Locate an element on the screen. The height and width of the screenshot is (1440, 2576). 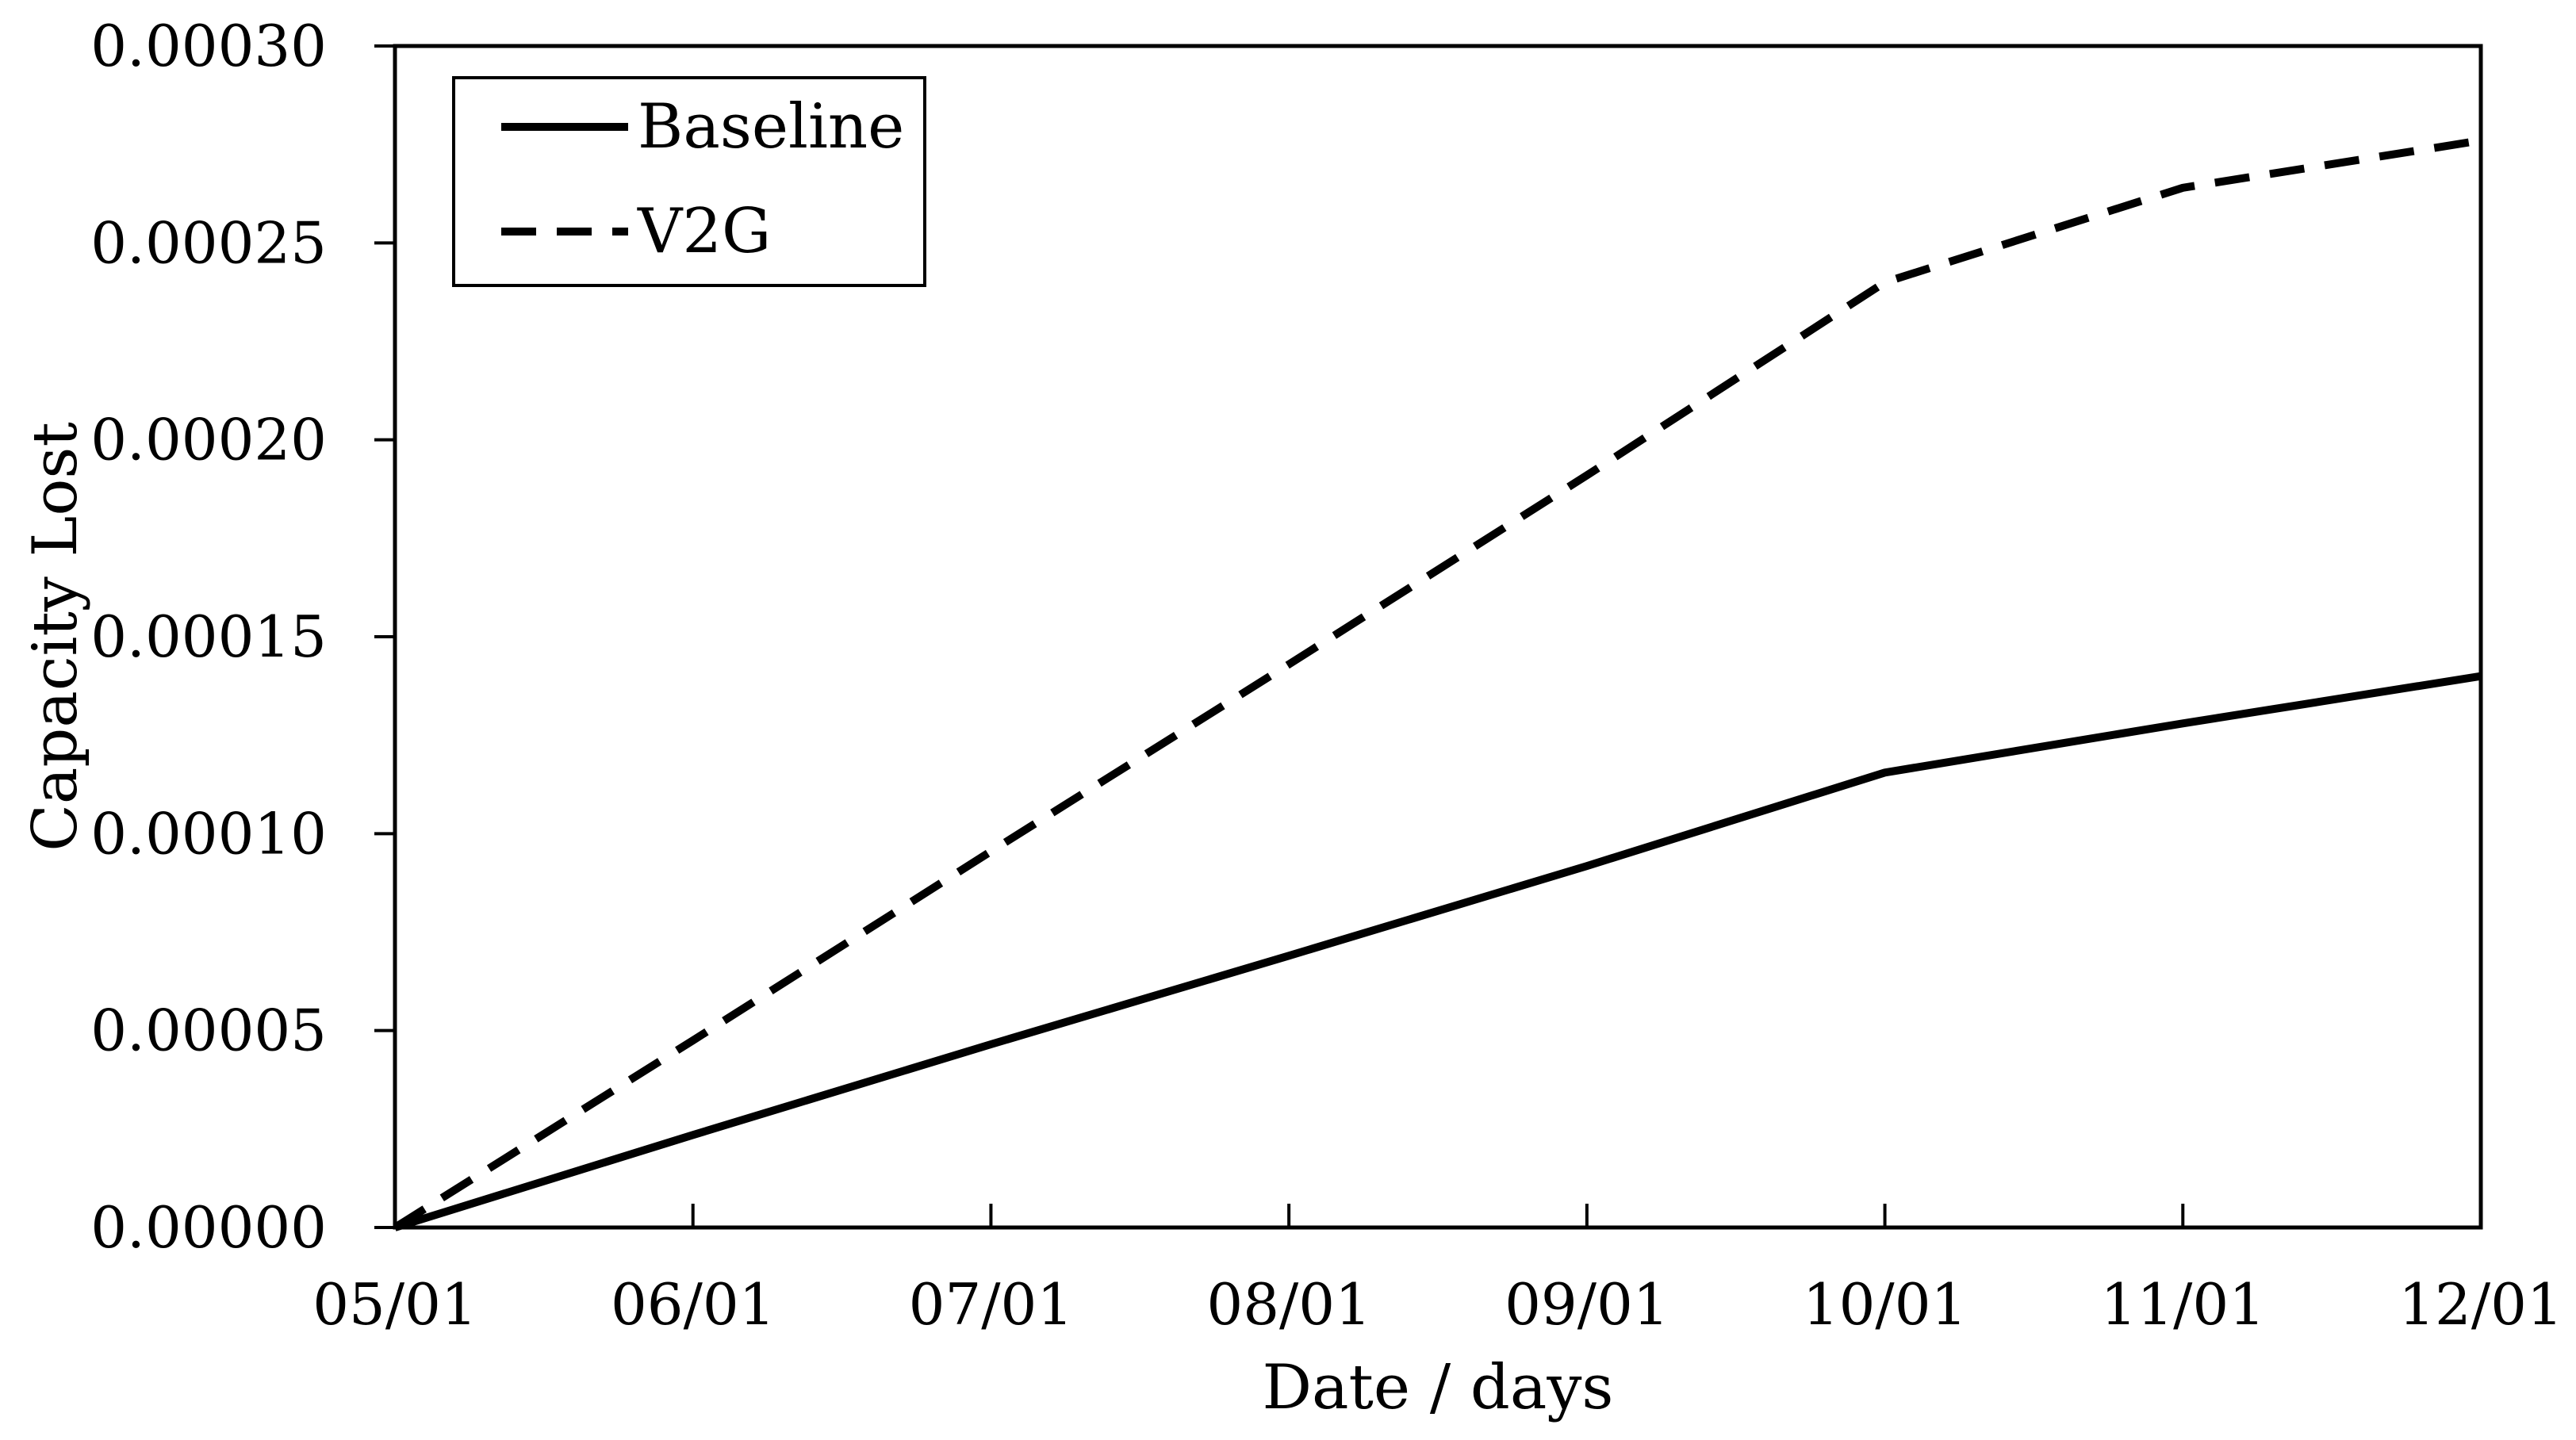
legend-label-baseline: Baseline is located at coordinates (771, 127).